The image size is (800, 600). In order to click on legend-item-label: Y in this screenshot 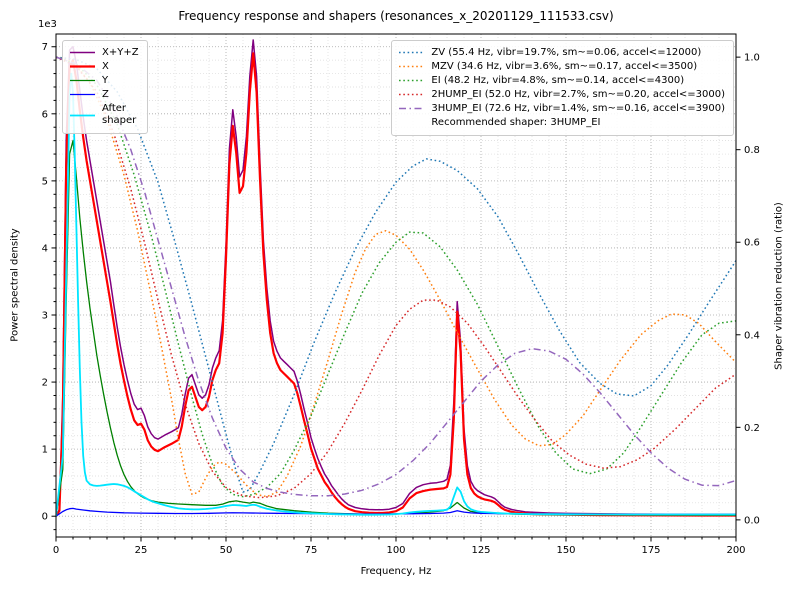, I will do `click(105, 80)`.